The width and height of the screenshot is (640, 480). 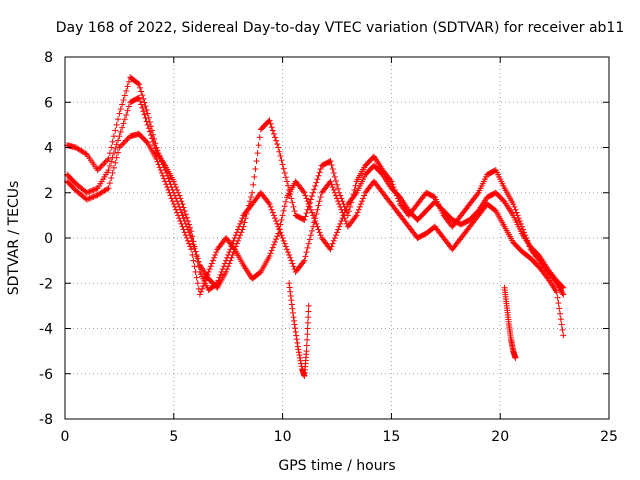 What do you see at coordinates (46, 375) in the screenshot?
I see `y-tick-label: -6` at bounding box center [46, 375].